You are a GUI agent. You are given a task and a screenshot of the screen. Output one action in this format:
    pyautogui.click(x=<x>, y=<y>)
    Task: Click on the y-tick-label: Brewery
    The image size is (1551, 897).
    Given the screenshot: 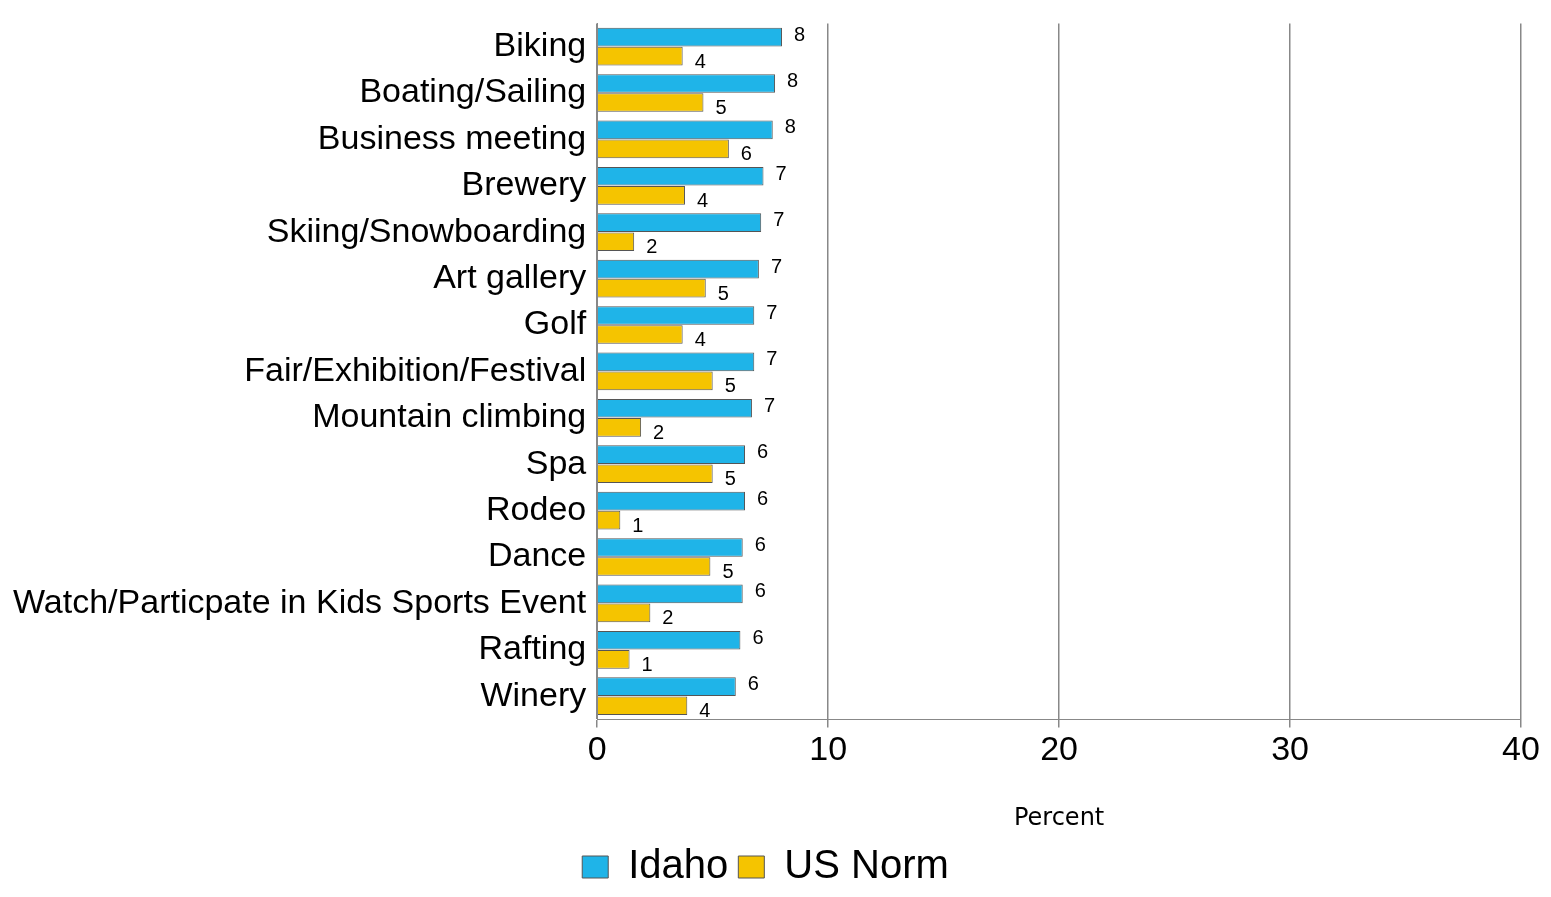 What is the action you would take?
    pyautogui.click(x=524, y=183)
    